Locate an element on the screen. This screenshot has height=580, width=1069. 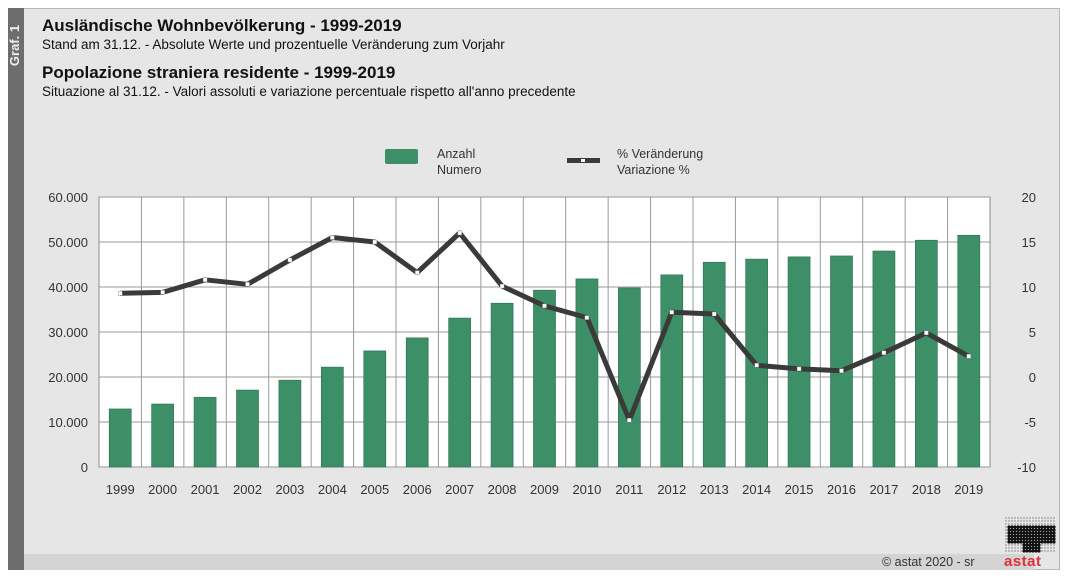
footer-bar is located at coordinates (529, 562).